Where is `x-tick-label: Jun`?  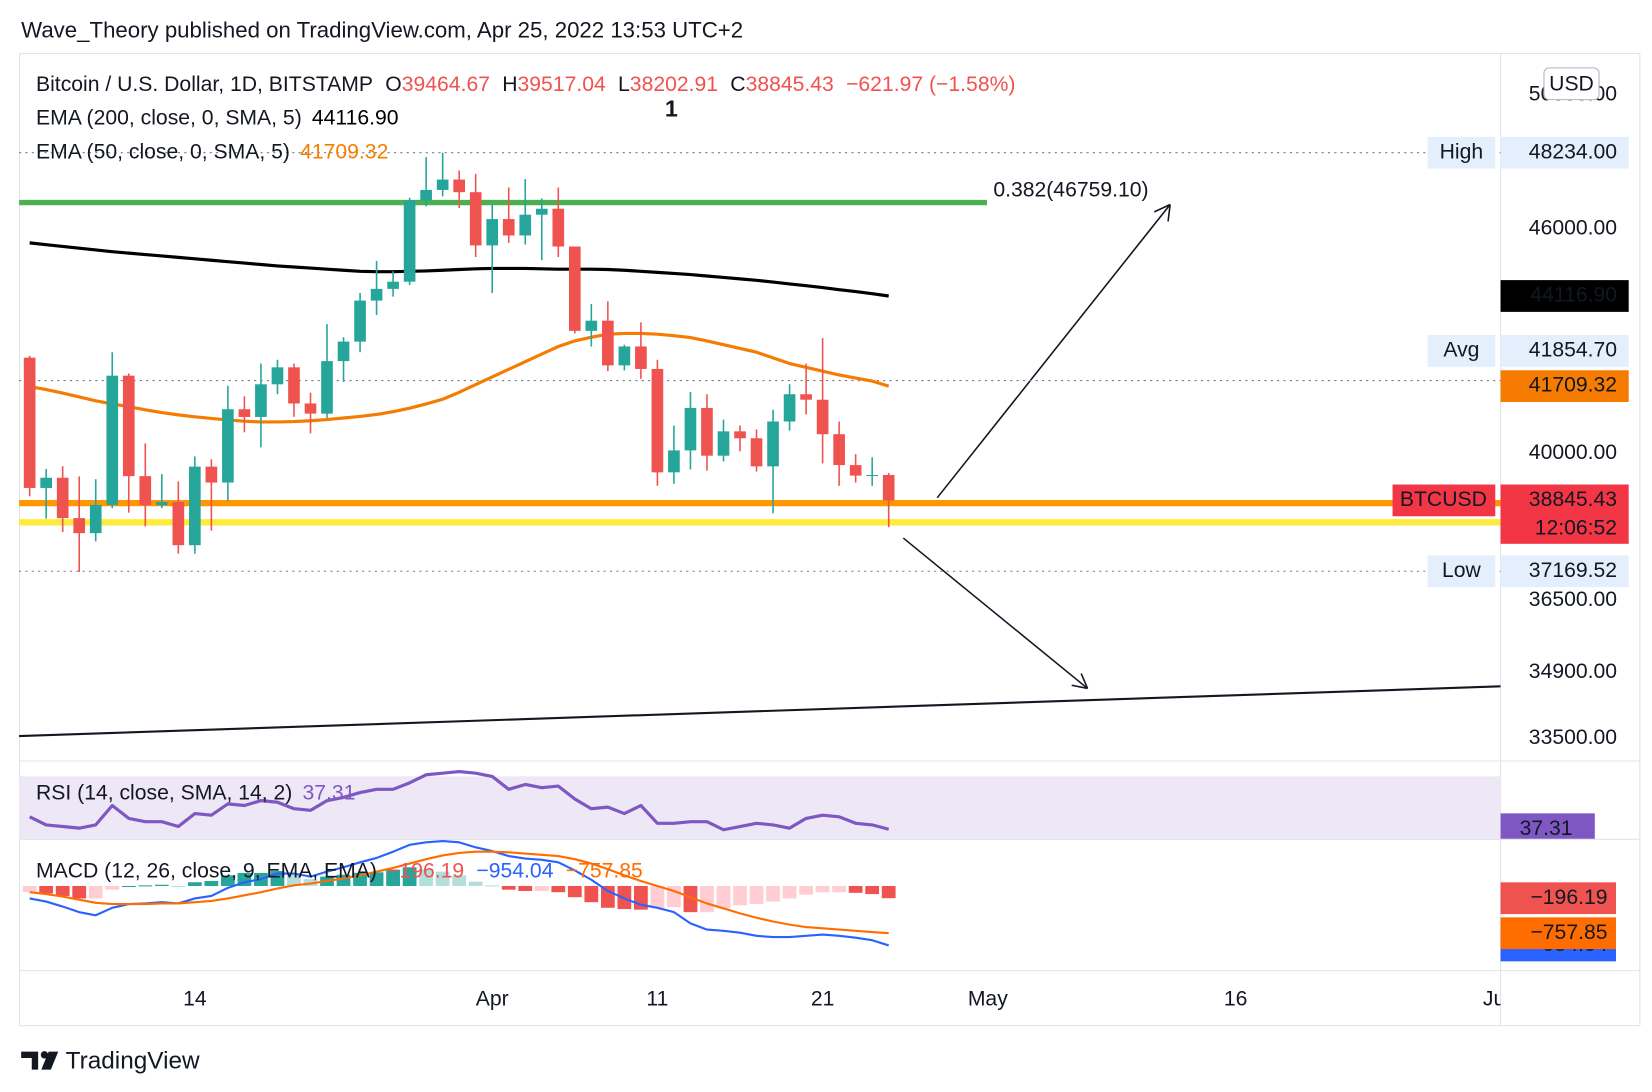 x-tick-label: Jun is located at coordinates (1500, 998).